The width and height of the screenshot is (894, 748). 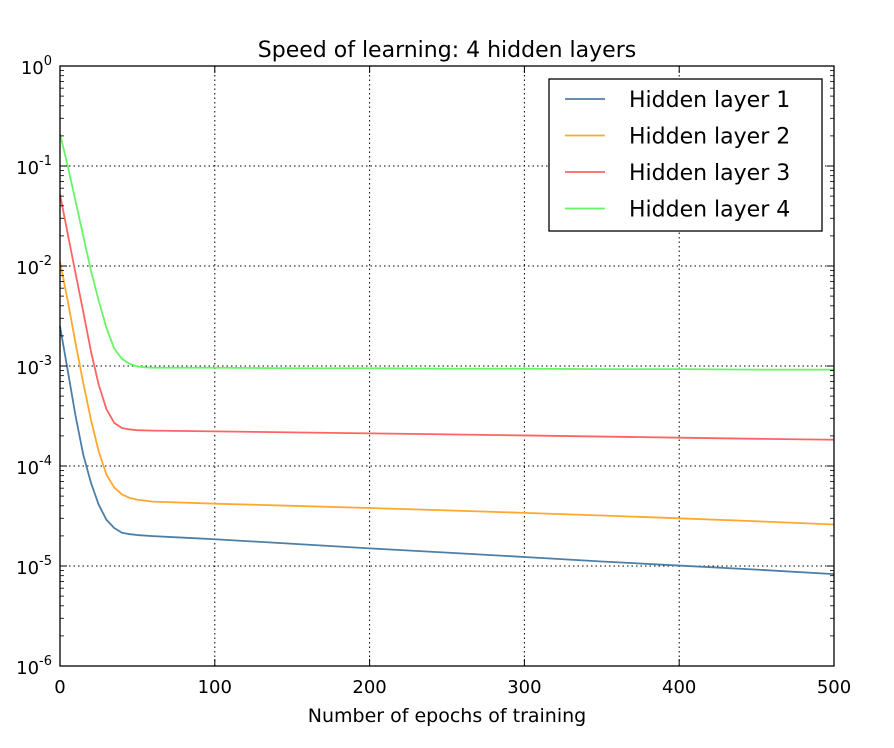 I want to click on y-tick-exponent: -1, so click(x=45, y=161).